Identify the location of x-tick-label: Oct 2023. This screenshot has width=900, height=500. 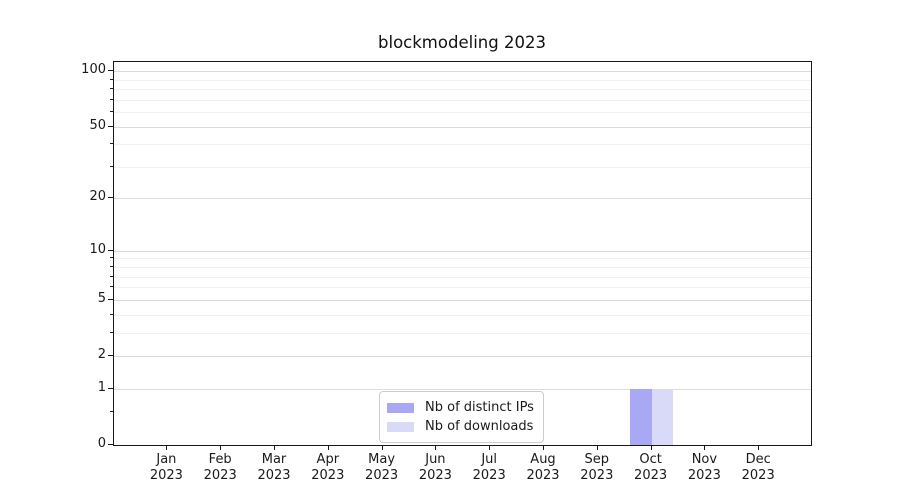
(651, 467).